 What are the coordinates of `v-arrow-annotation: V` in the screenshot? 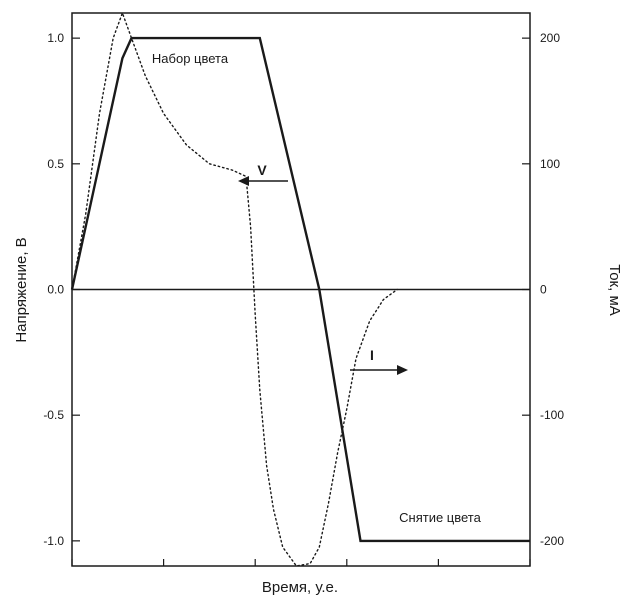 It's located at (263, 174).